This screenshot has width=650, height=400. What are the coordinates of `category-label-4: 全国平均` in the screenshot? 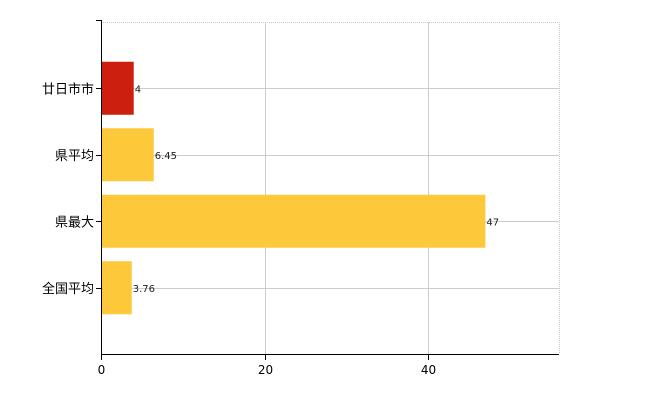 It's located at (68, 289).